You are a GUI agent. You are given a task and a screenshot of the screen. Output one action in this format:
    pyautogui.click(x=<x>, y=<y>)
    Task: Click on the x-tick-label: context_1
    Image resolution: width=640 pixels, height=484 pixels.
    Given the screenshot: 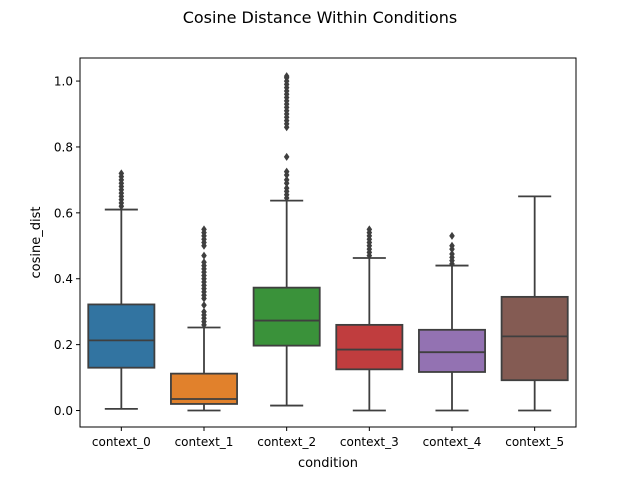 What is the action you would take?
    pyautogui.click(x=204, y=442)
    